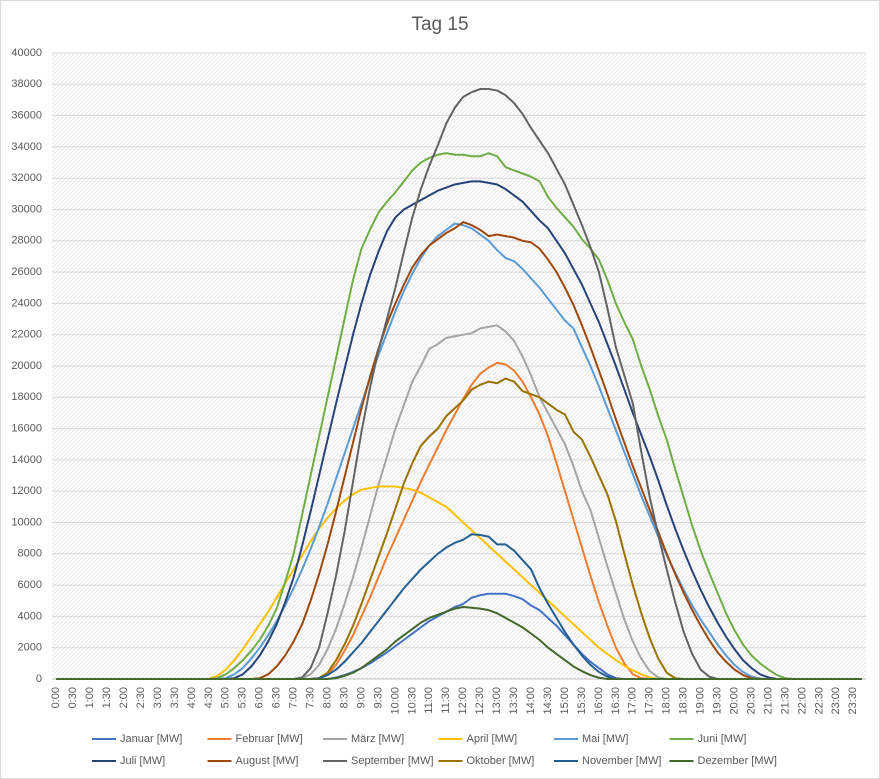 Image resolution: width=880 pixels, height=779 pixels. I want to click on x-tick-label: 14:00, so click(531, 701).